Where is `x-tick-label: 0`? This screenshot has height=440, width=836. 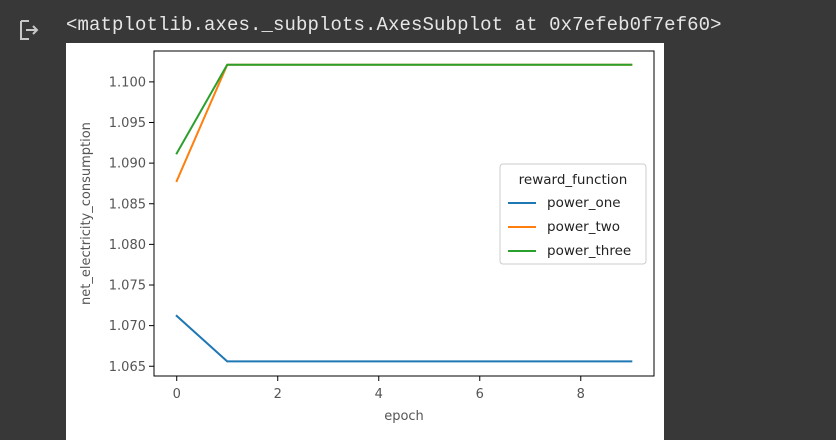 x-tick-label: 0 is located at coordinates (177, 394).